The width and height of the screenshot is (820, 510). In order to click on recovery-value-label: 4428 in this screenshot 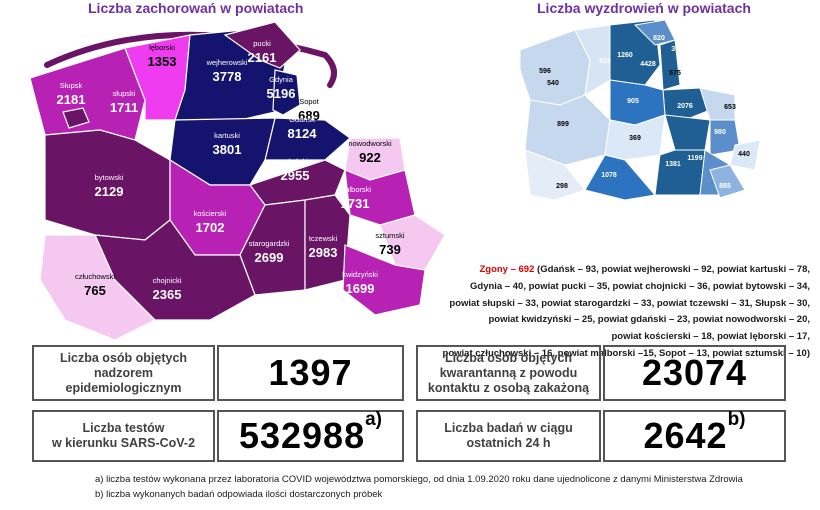, I will do `click(648, 64)`.